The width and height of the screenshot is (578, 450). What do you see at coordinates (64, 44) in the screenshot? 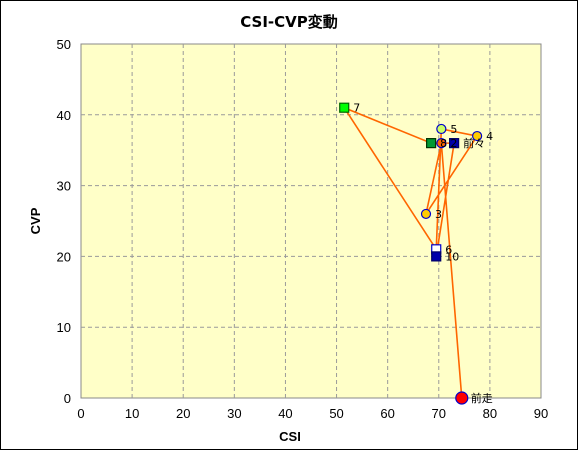
I see `y-tick-label: 50` at bounding box center [64, 44].